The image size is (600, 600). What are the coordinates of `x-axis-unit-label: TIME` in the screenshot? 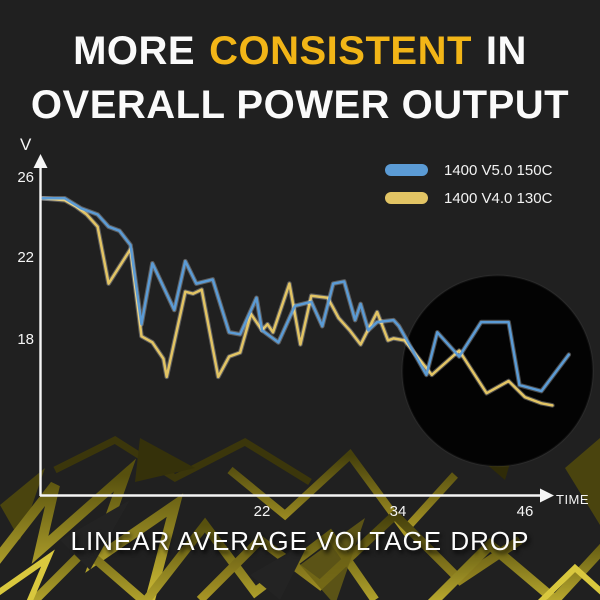 It's located at (573, 499).